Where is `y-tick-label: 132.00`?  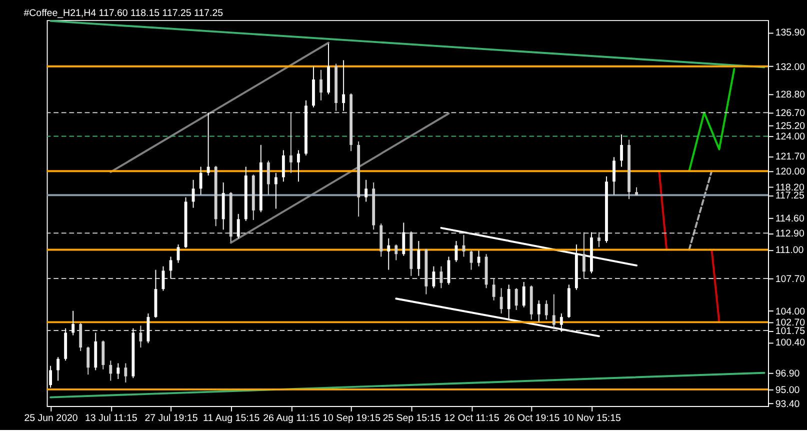
y-tick-label: 132.00 is located at coordinates (790, 67).